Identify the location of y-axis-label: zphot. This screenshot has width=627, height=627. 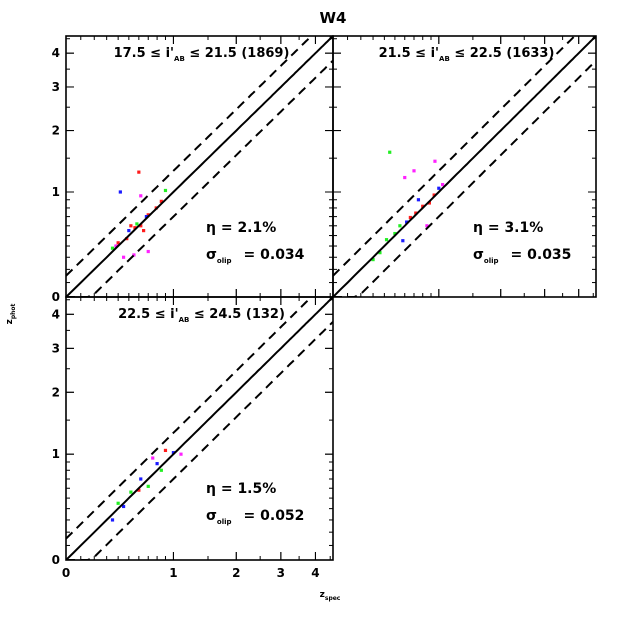
(11, 313).